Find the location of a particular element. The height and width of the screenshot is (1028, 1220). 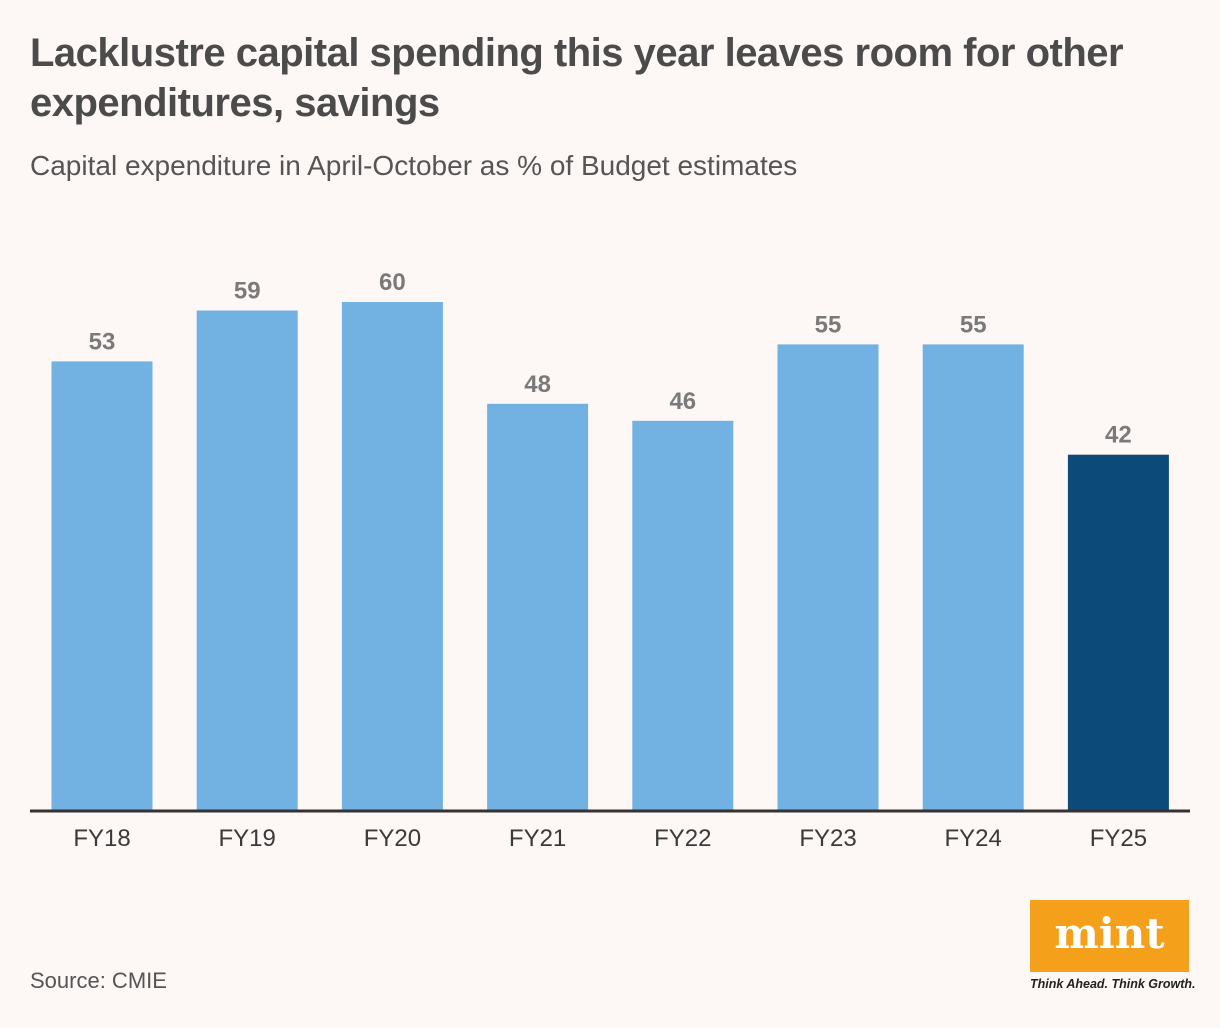

x-tick-label-fy21: FY21 is located at coordinates (537, 838).